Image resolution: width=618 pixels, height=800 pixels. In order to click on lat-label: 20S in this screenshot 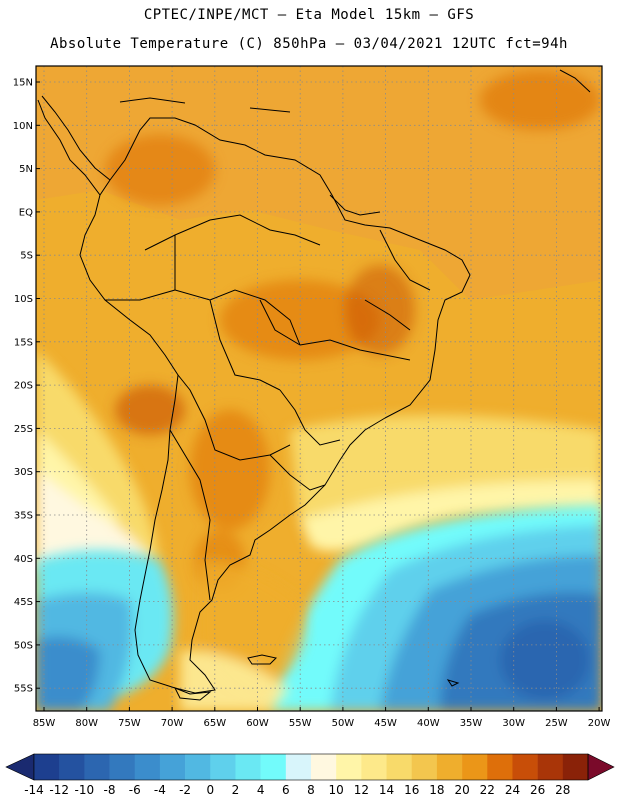, I will do `click(23, 386)`.